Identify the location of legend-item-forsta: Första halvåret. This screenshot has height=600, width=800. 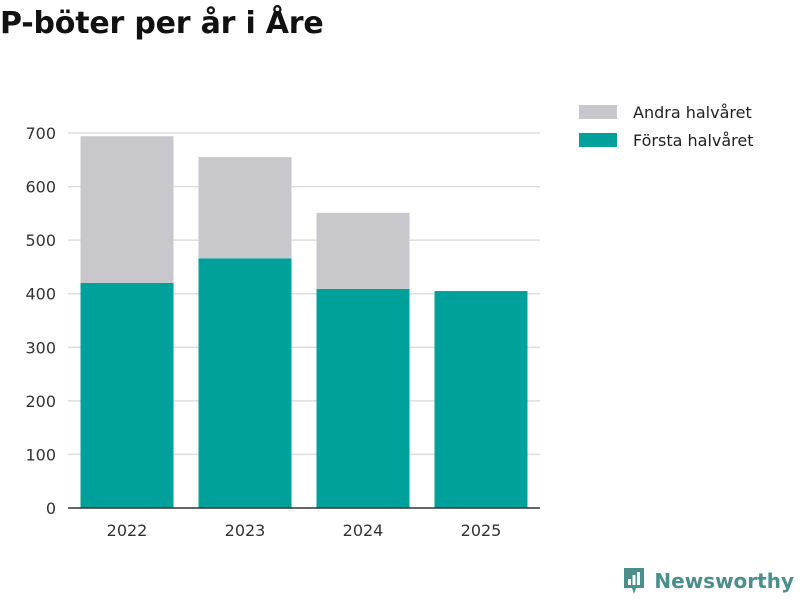
(666, 140).